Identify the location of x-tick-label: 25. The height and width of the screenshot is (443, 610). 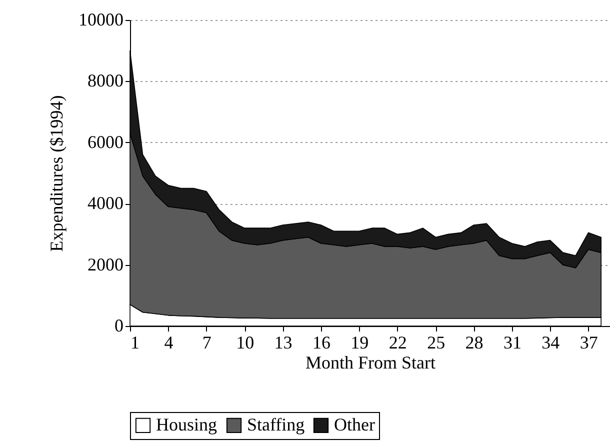
(436, 342).